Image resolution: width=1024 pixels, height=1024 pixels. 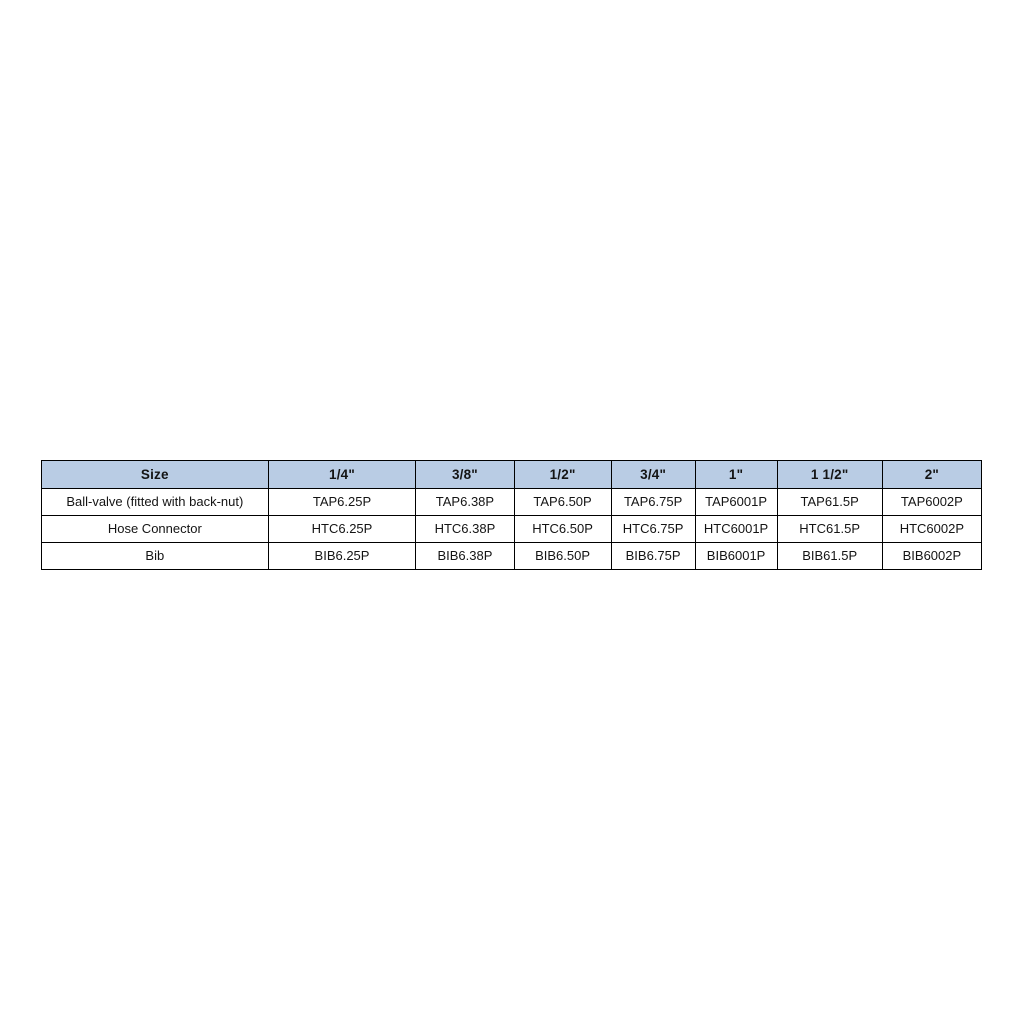 I want to click on row-label-hose-connector: Hose Connector, so click(x=155, y=529).